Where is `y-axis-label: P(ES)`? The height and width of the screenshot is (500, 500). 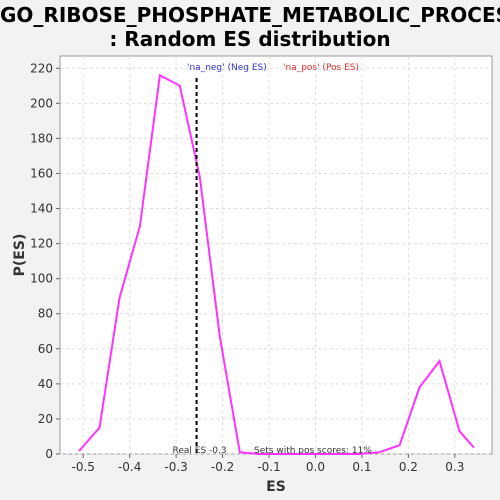 y-axis-label: P(ES) is located at coordinates (20, 255).